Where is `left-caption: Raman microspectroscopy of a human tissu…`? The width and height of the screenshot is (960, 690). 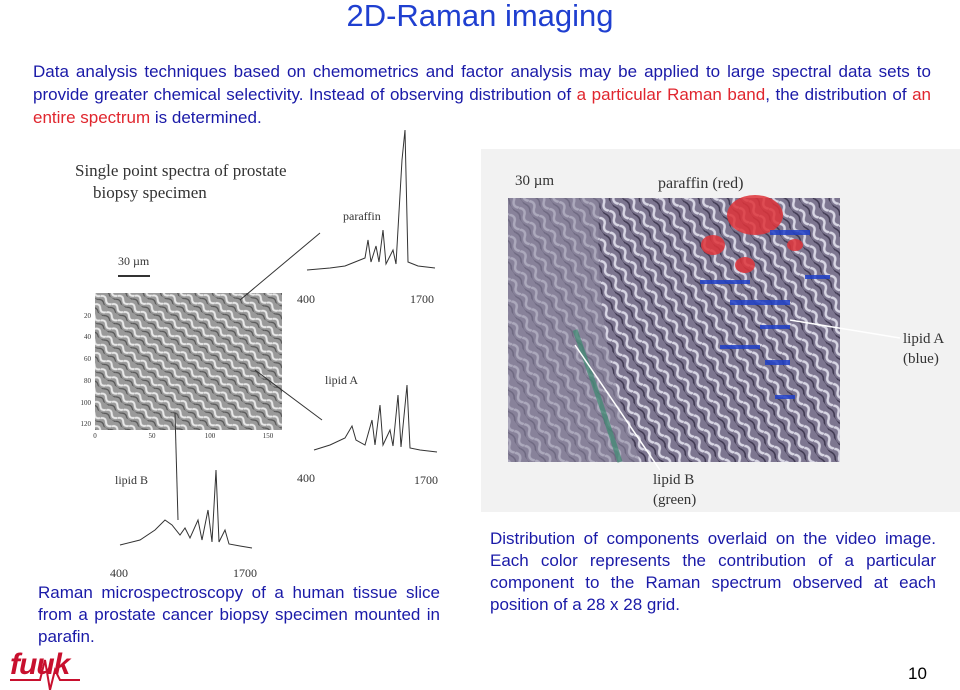
left-caption: Raman microspectroscopy of a human tissu… is located at coordinates (239, 614).